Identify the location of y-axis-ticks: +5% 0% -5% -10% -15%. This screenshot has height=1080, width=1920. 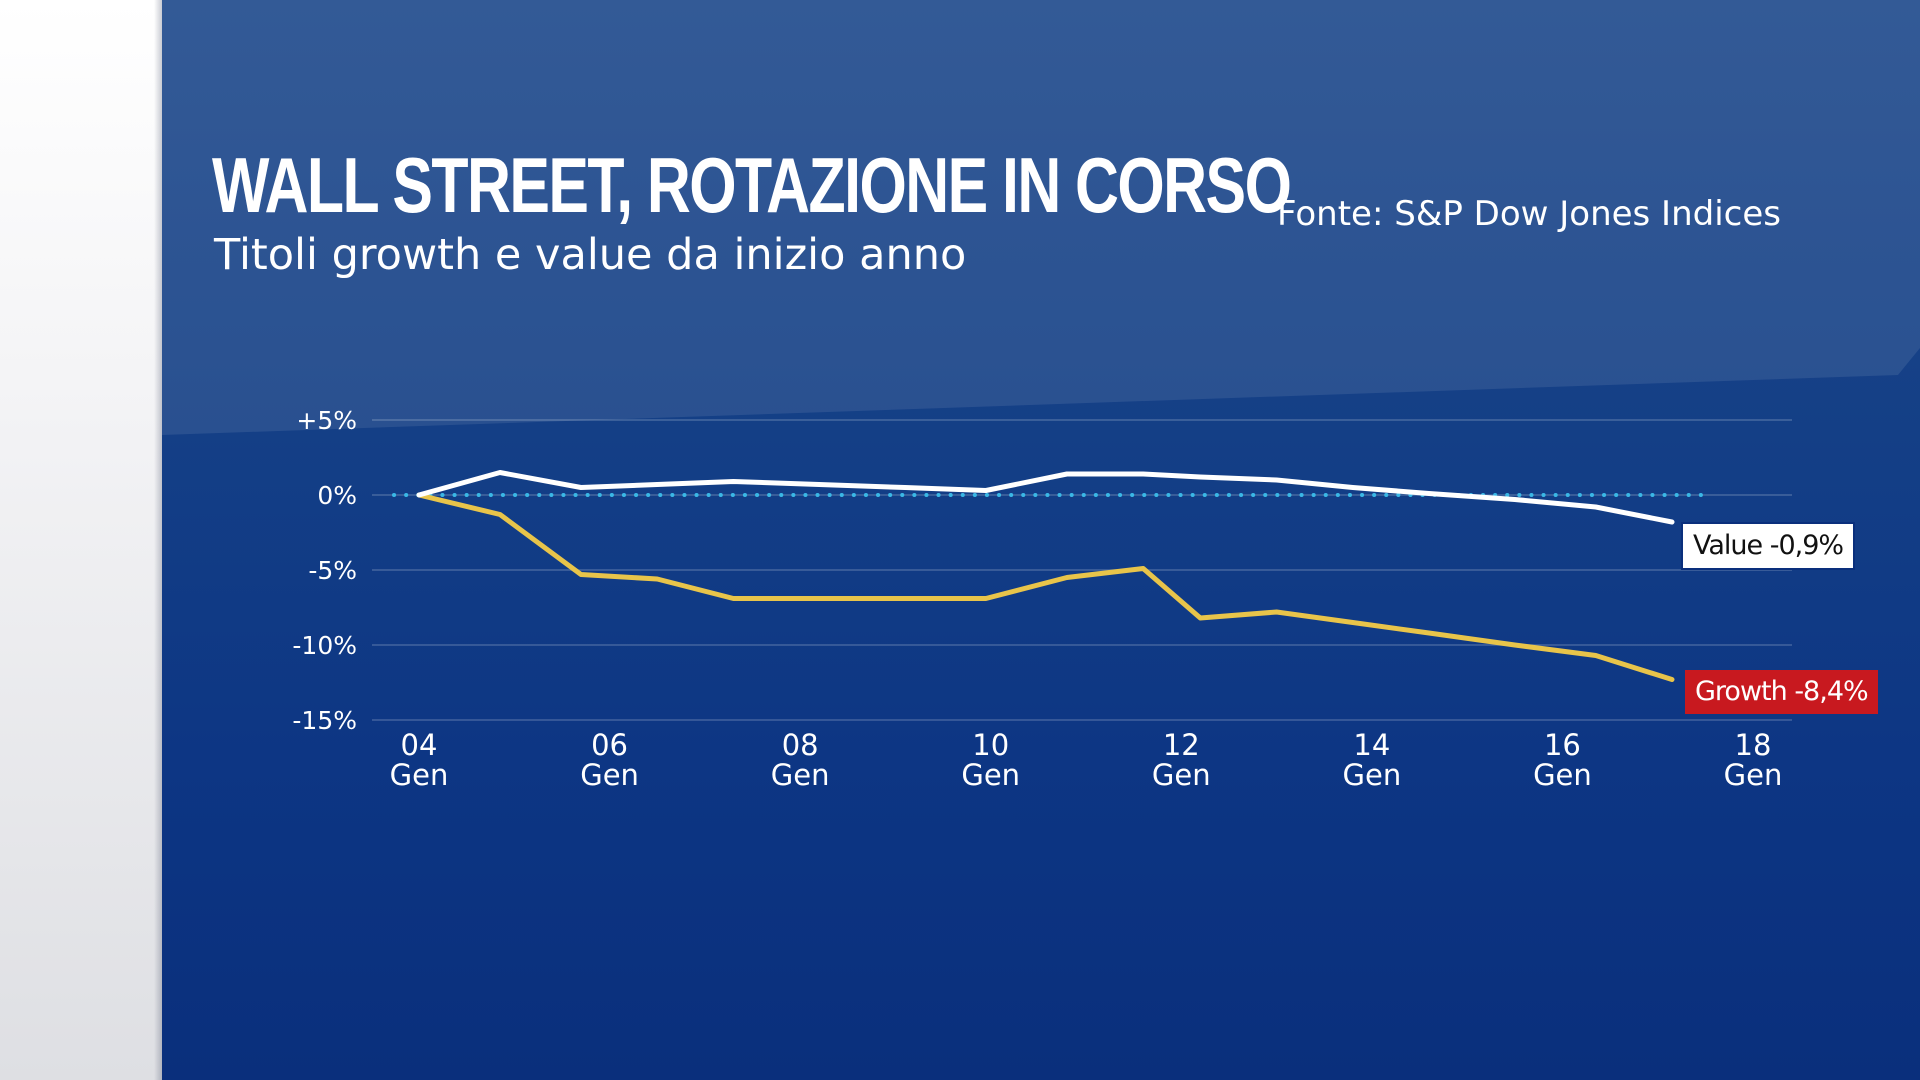
(324, 570).